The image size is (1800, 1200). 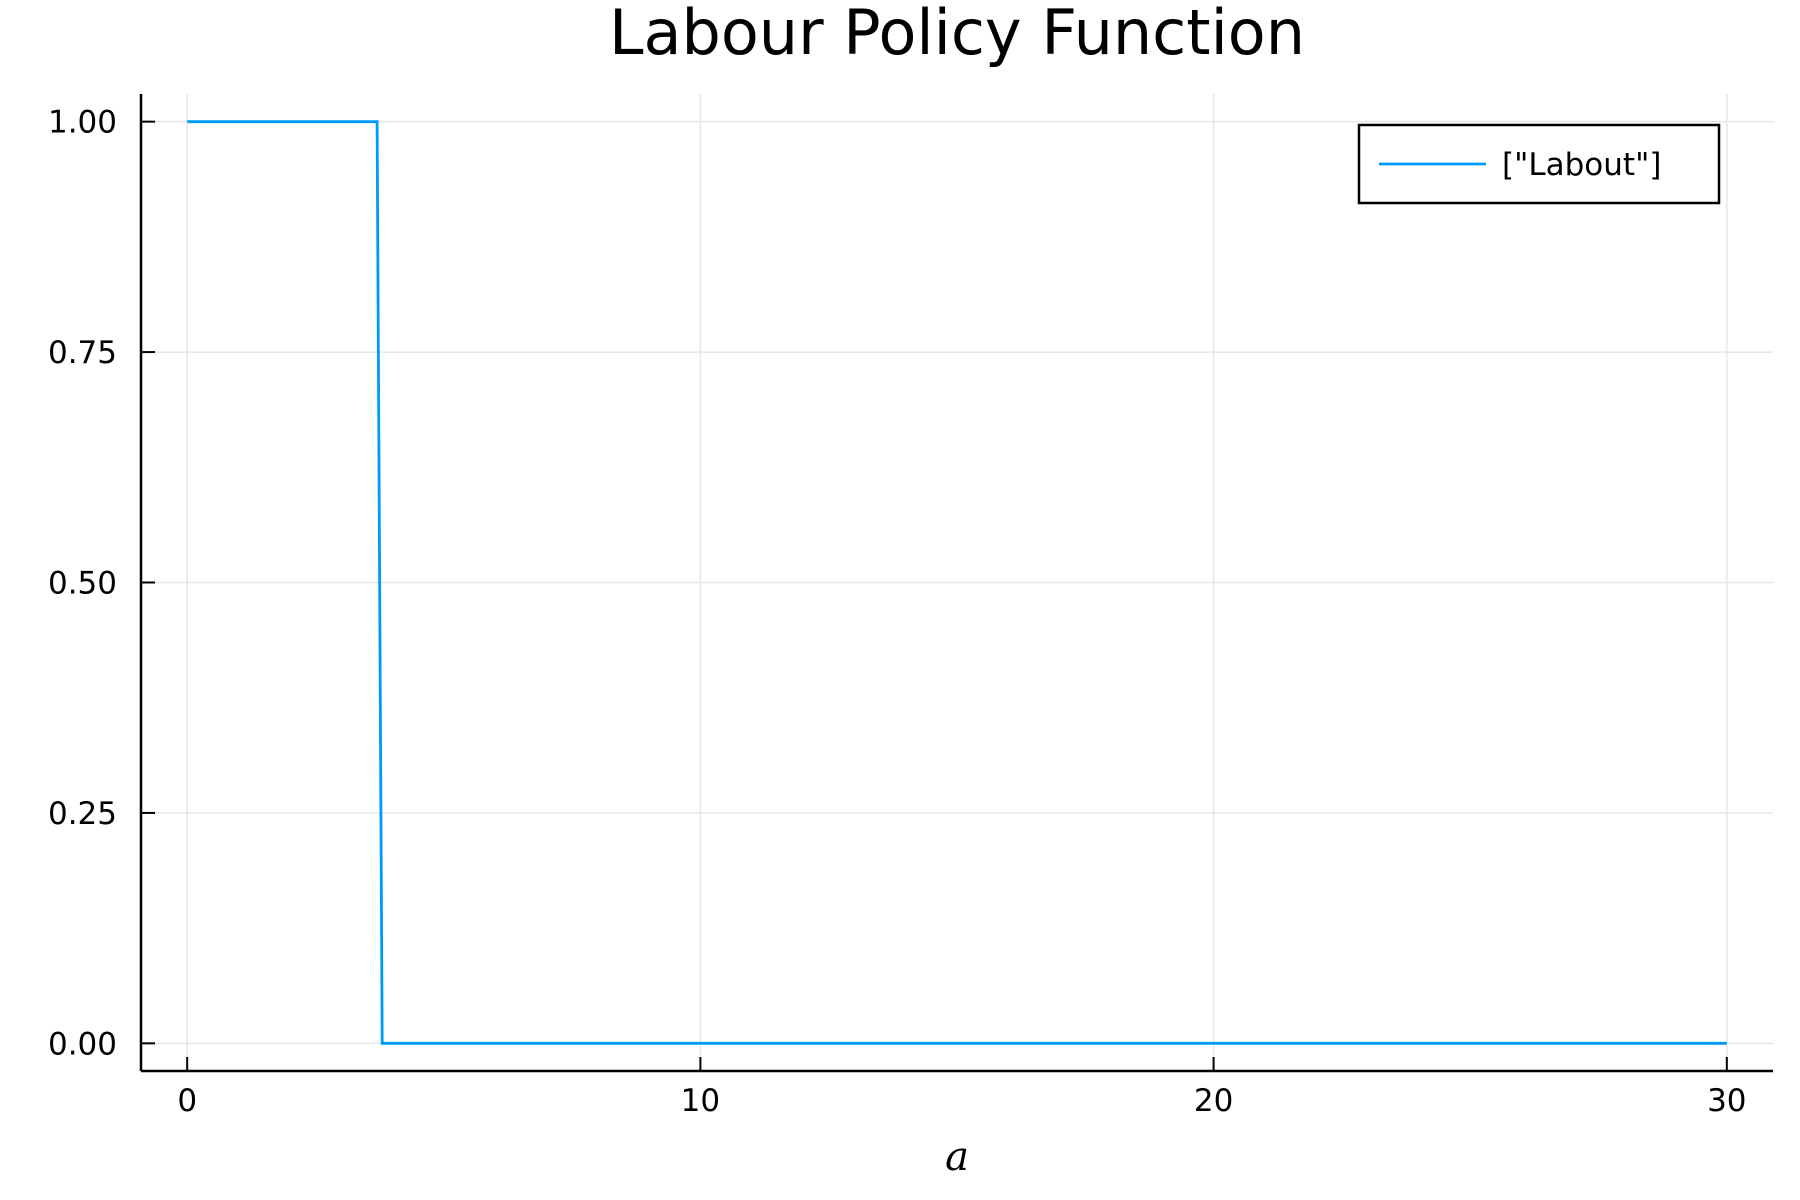 What do you see at coordinates (1726, 1101) in the screenshot?
I see `x-tick-label: 30` at bounding box center [1726, 1101].